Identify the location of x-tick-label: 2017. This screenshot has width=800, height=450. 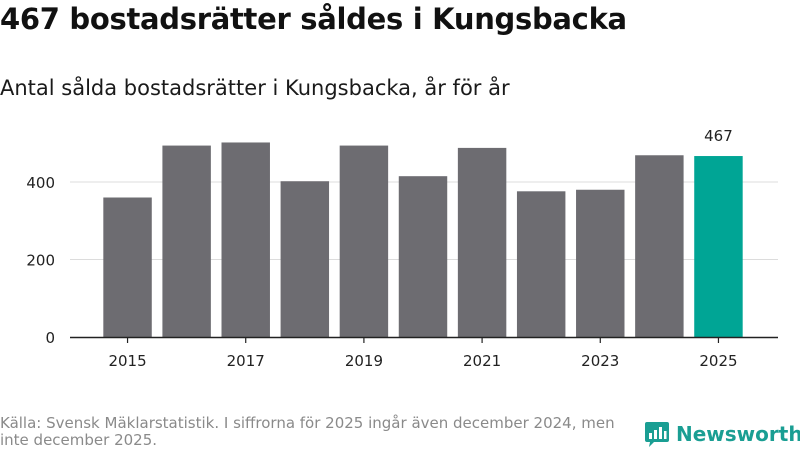
(246, 361).